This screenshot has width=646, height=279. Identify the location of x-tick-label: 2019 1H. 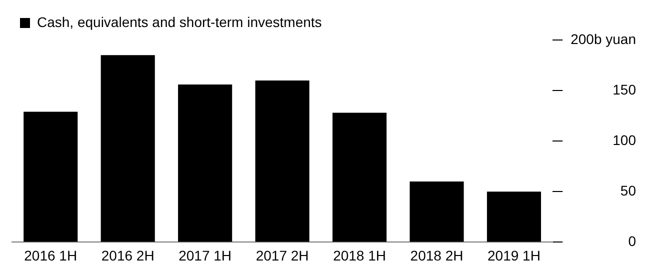
(514, 255).